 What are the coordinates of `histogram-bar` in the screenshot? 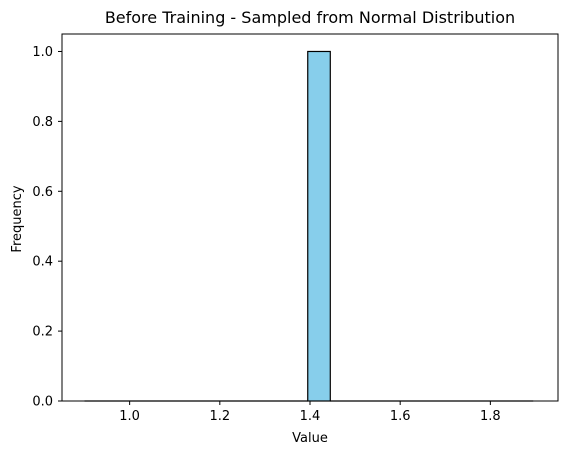 It's located at (319, 226).